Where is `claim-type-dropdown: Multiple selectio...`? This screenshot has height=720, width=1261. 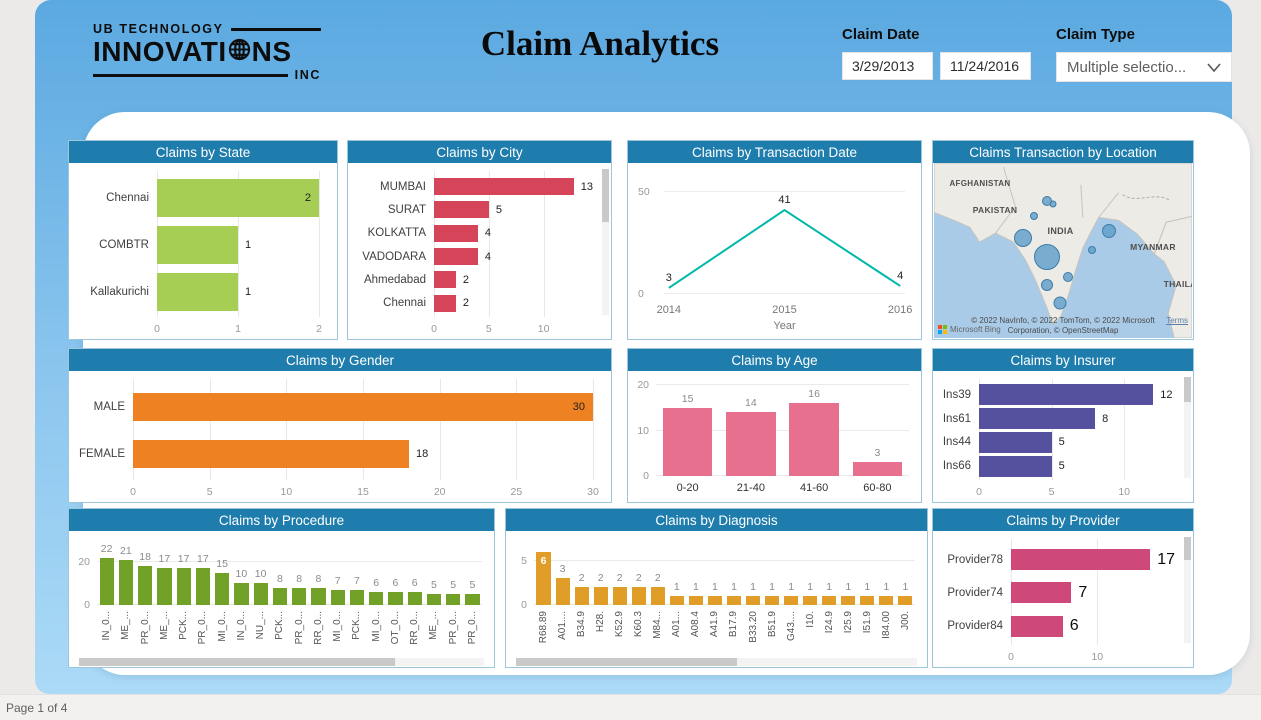 claim-type-dropdown: Multiple selectio... is located at coordinates (1144, 67).